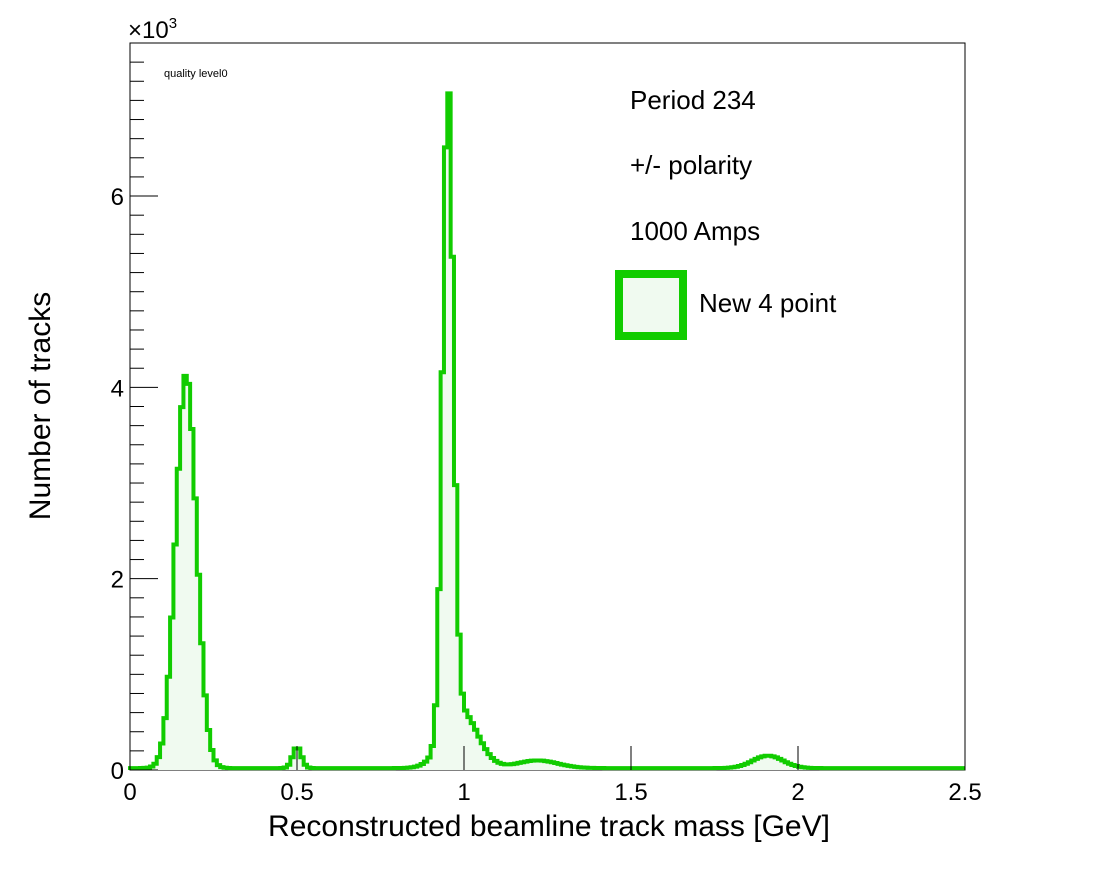 This screenshot has width=1098, height=875. What do you see at coordinates (152, 29) in the screenshot?
I see `y-multiplier: ×10³` at bounding box center [152, 29].